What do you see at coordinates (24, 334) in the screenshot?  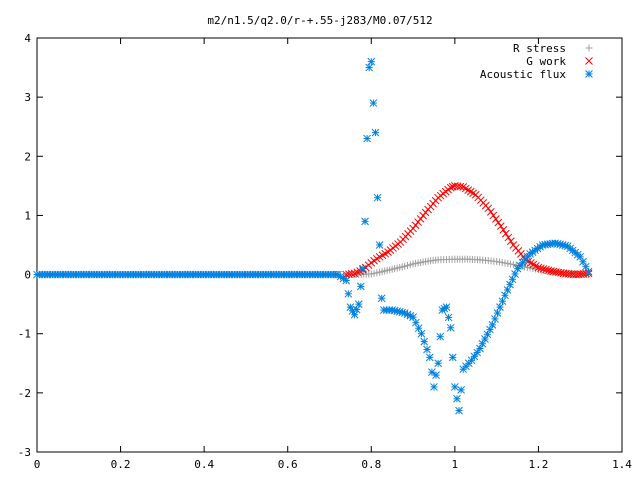 I see `y-tick-label: -1` at bounding box center [24, 334].